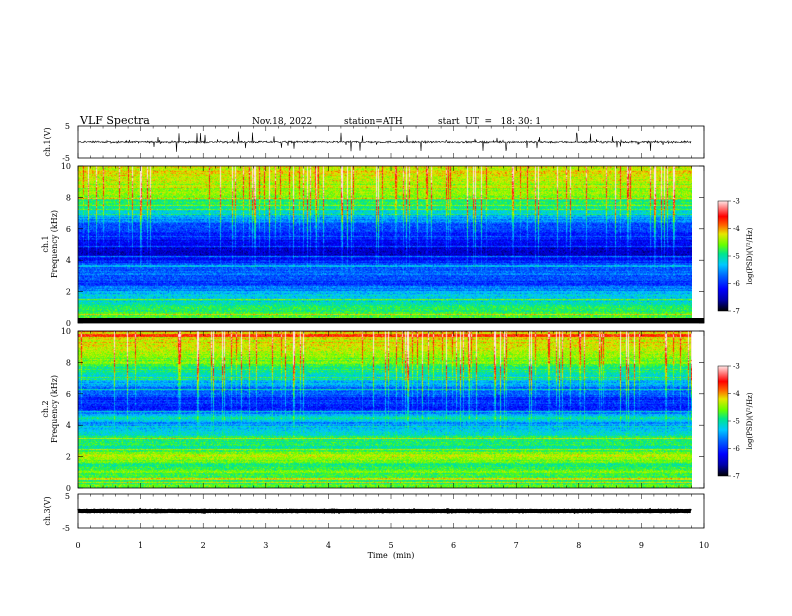 The image size is (792, 616). Describe the element at coordinates (750, 255) in the screenshot. I see `ch1-colorbar-label: log(PSD)(V²/Hz)` at that location.